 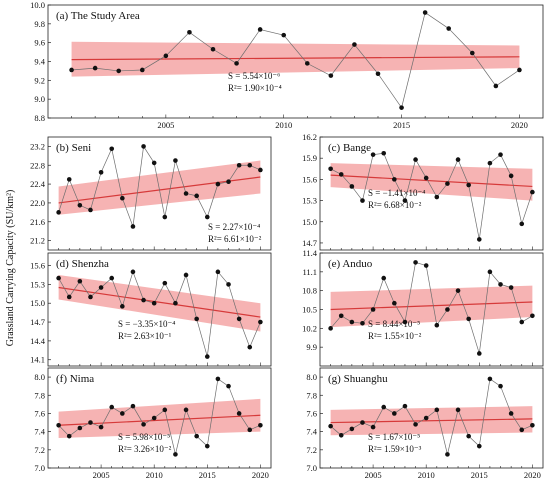 I want to click on r2-label: R²= 1.90×10⁻⁴, so click(x=255, y=88).